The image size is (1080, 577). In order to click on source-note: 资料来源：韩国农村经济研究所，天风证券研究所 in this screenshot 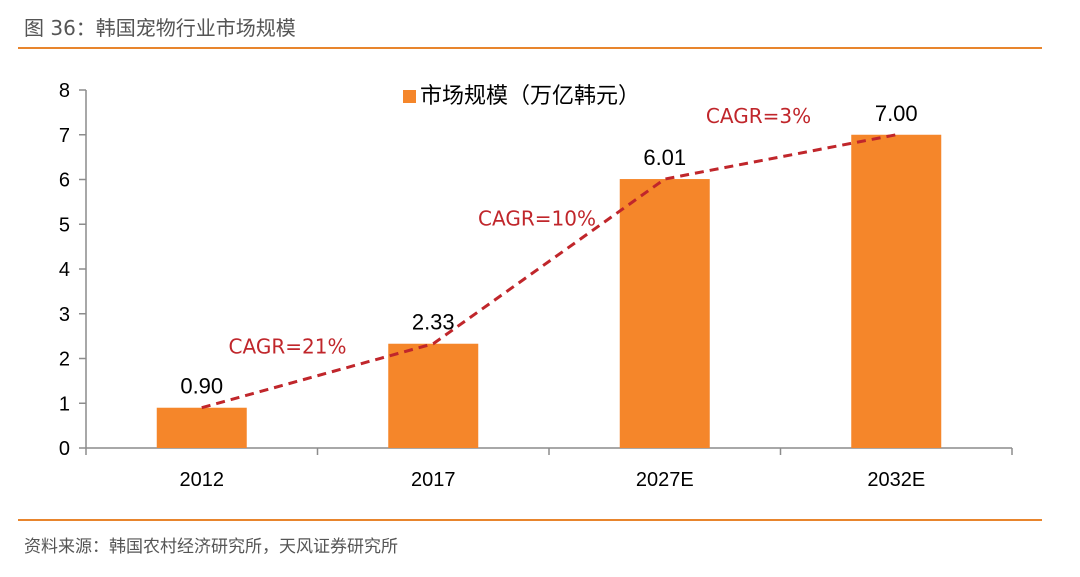, I will do `click(211, 547)`.